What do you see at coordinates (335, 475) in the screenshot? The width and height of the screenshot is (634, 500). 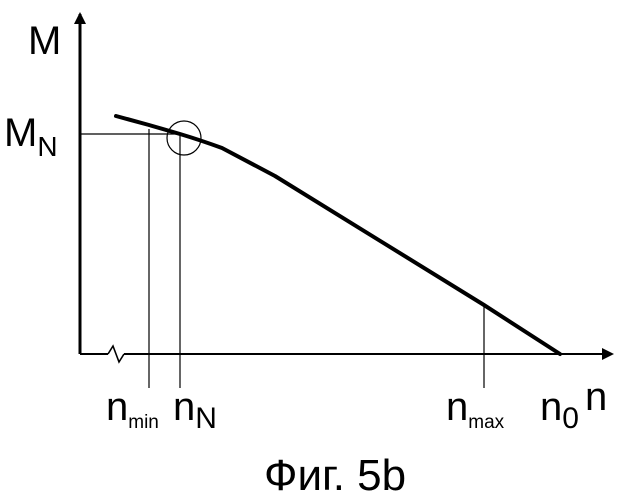 I see `figure-caption: Фиг. 5b` at bounding box center [335, 475].